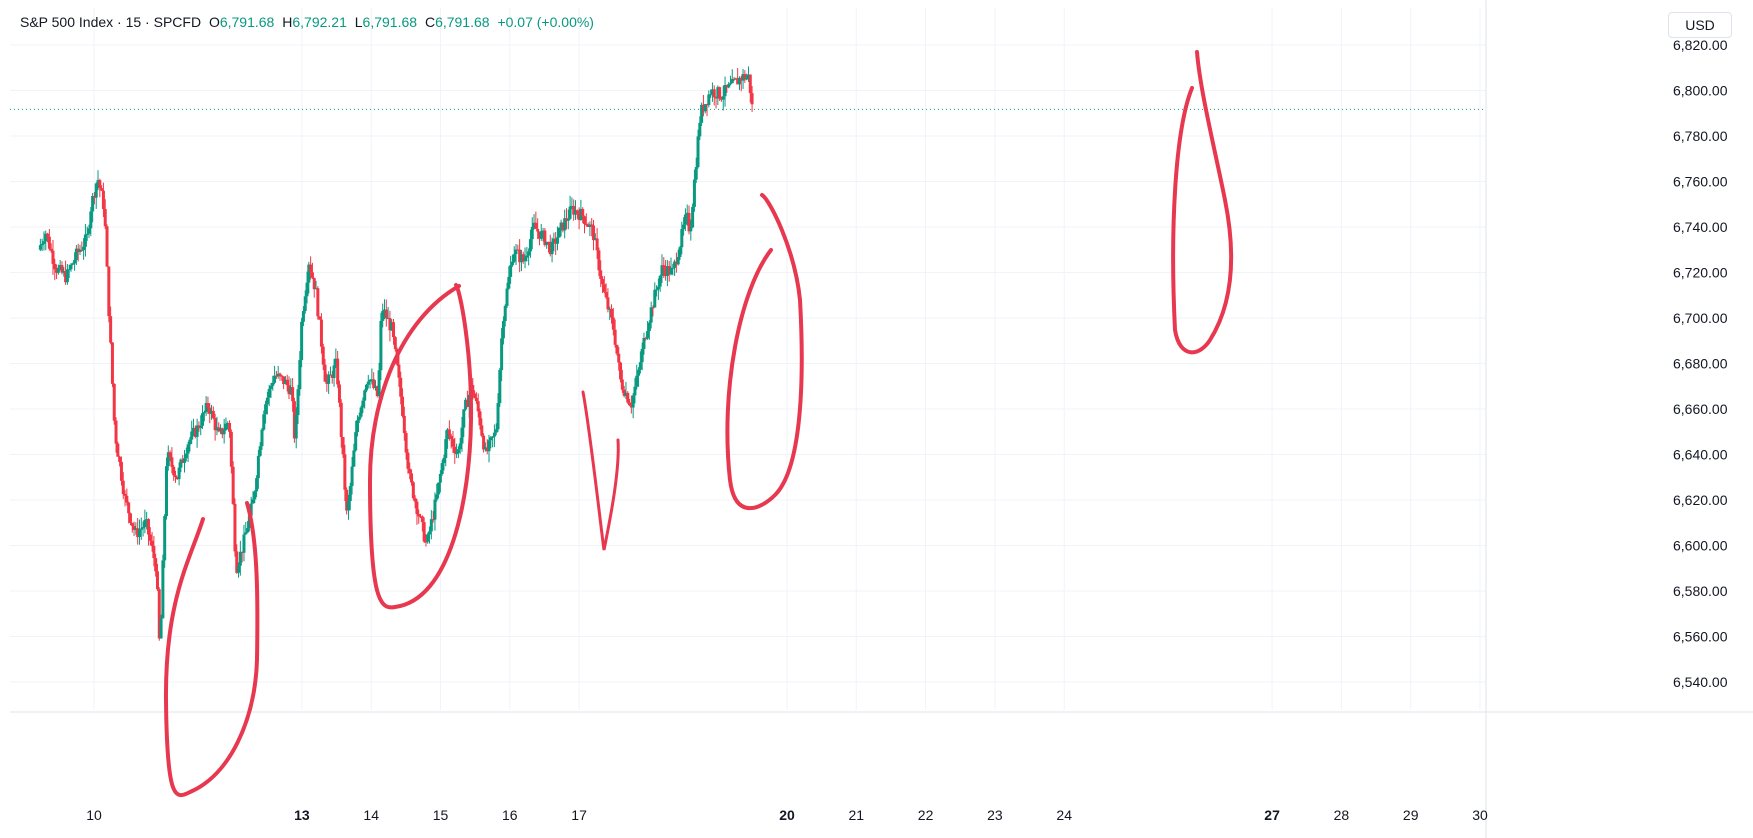 This screenshot has width=1753, height=838. Describe the element at coordinates (1700, 546) in the screenshot. I see `price-tick-label: 6,600.00` at that location.